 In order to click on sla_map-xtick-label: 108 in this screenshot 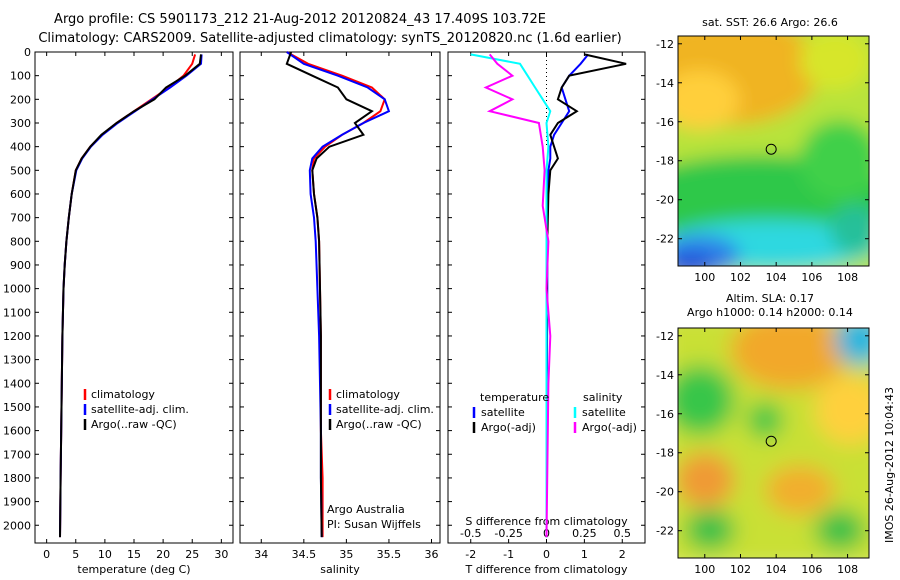, I will do `click(847, 569)`.